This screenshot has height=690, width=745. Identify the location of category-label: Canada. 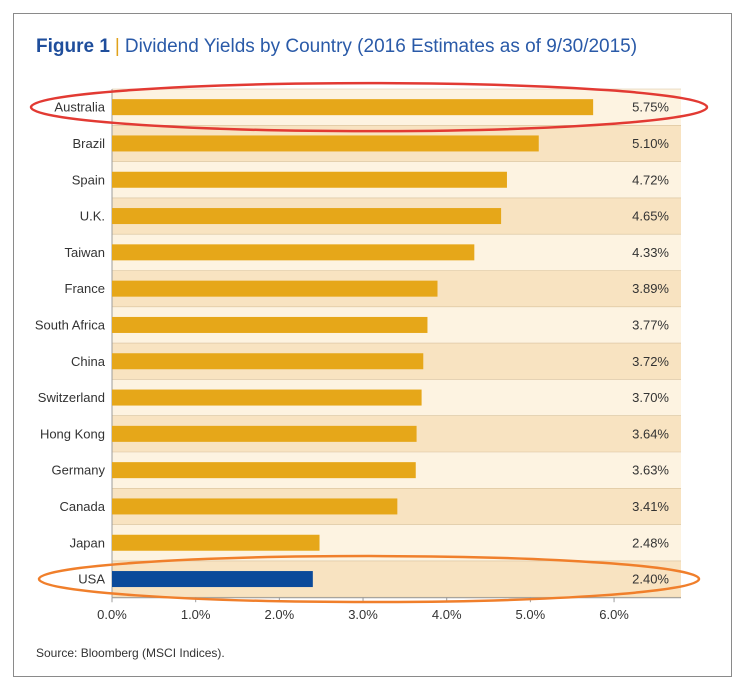
(82, 506).